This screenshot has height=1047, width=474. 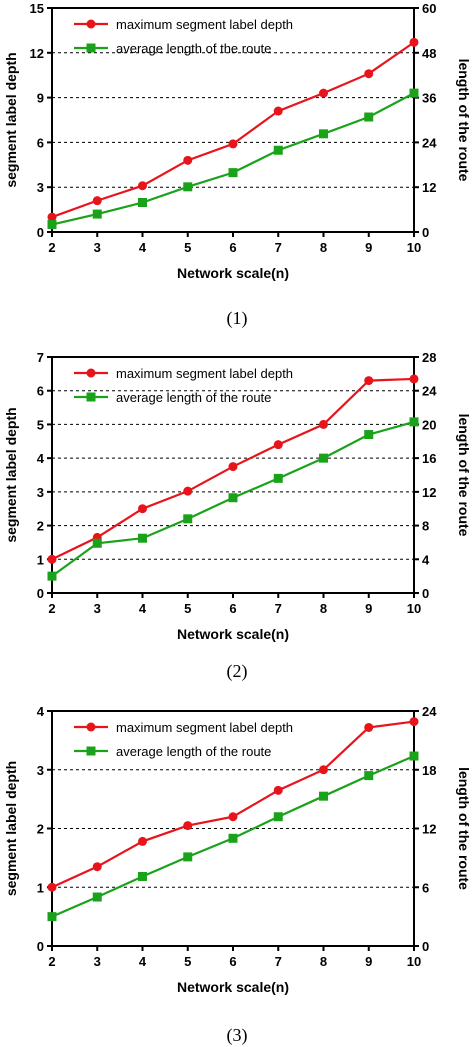 I want to click on legend-label: average length of the route, so click(x=193, y=397).